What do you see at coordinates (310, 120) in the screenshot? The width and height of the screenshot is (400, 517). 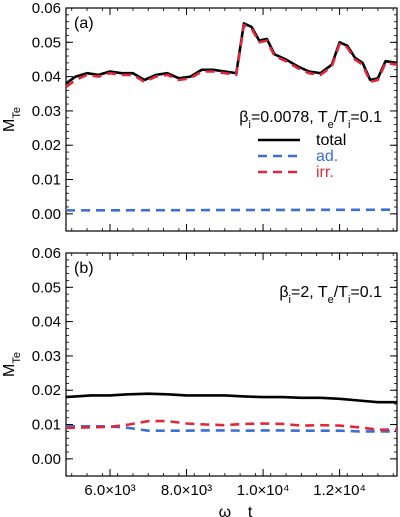 I see `parameter-annotation: βi=0.0078, Te/Ti=0.1` at bounding box center [310, 120].